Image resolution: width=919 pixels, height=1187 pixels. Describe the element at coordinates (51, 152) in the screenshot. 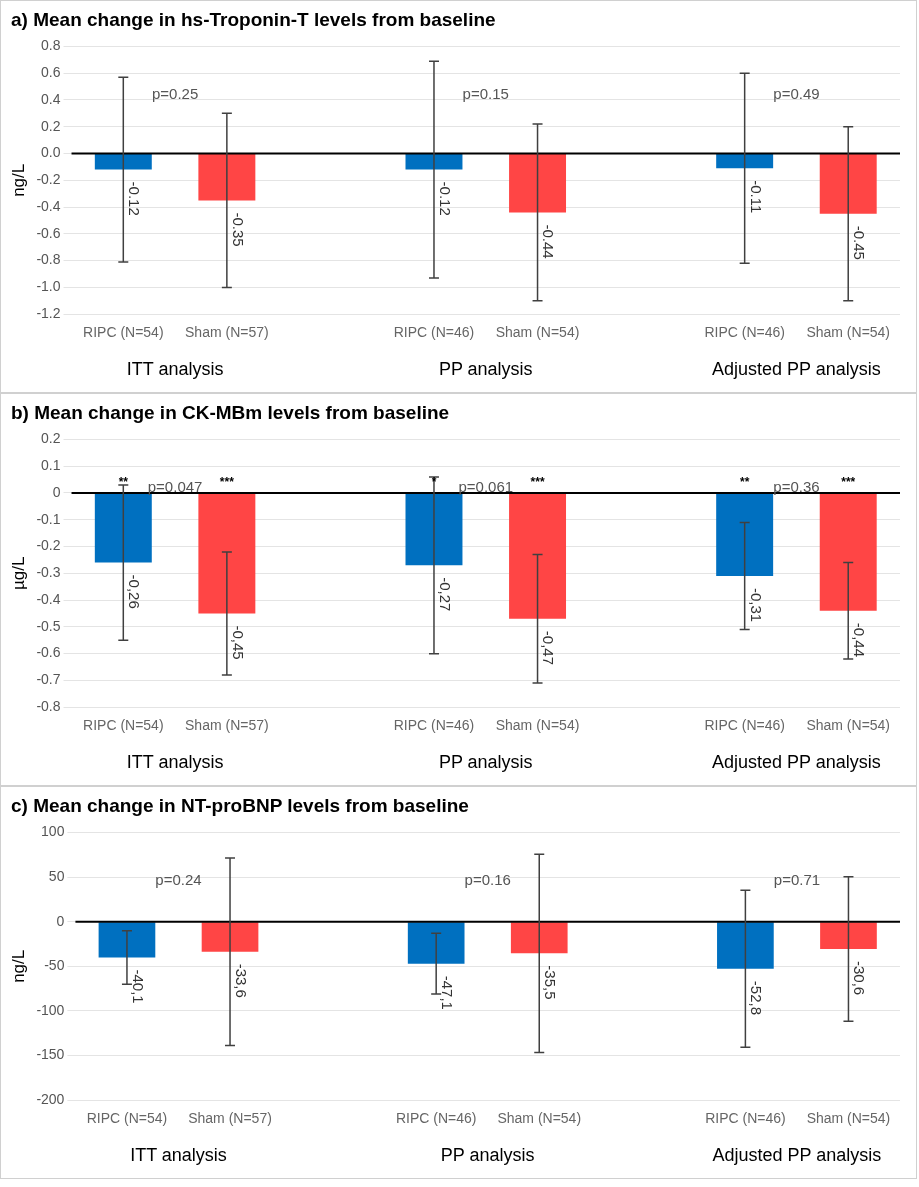

I see `y-tick-label: 0.0` at that location.